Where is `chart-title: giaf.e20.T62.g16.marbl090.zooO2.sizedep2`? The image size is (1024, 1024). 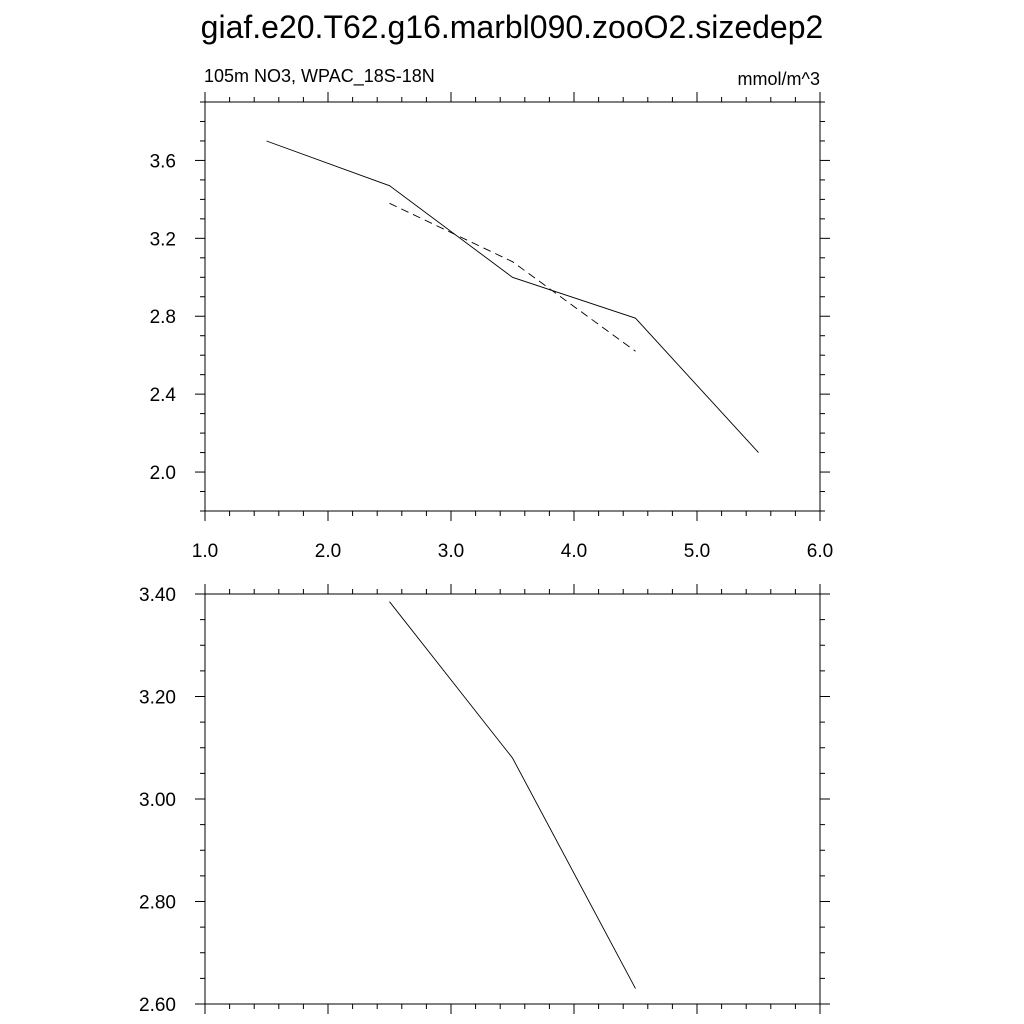 chart-title: giaf.e20.T62.g16.marbl090.zooO2.sizedep2 is located at coordinates (512, 27).